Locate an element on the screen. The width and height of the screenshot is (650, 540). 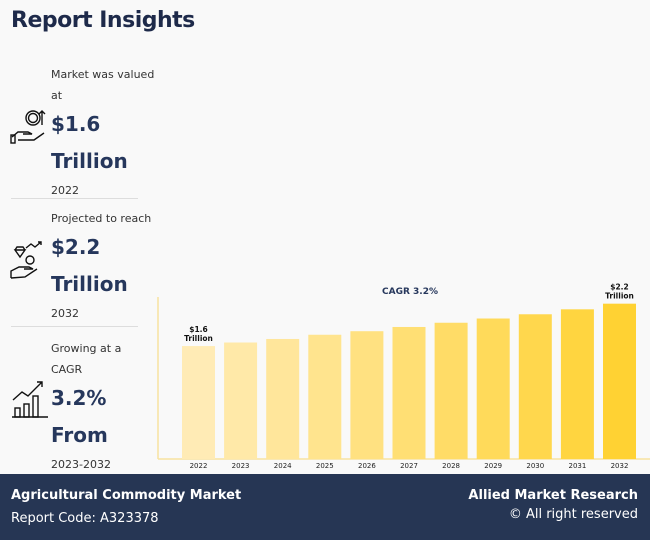
stat-year: 2032 is located at coordinates (65, 313).